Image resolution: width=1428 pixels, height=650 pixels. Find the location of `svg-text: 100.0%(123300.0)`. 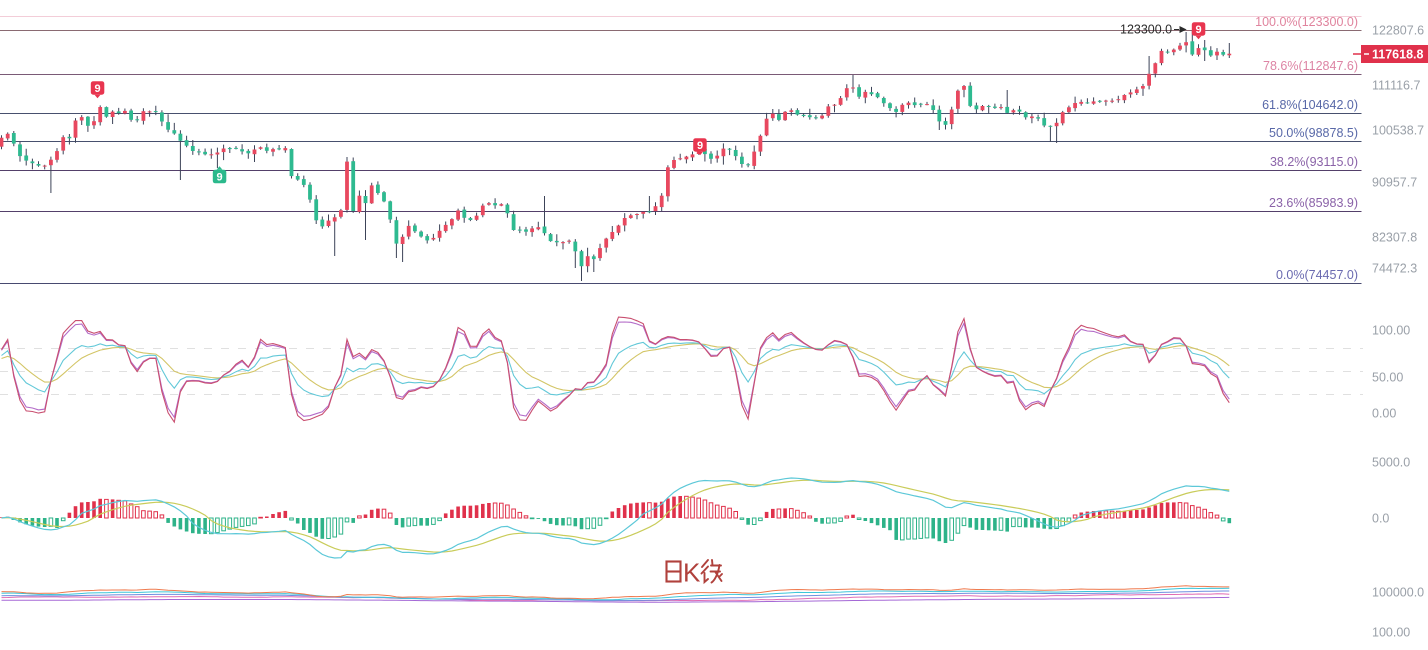

svg-text: 100.0%(123300.0) is located at coordinates (1306, 22).